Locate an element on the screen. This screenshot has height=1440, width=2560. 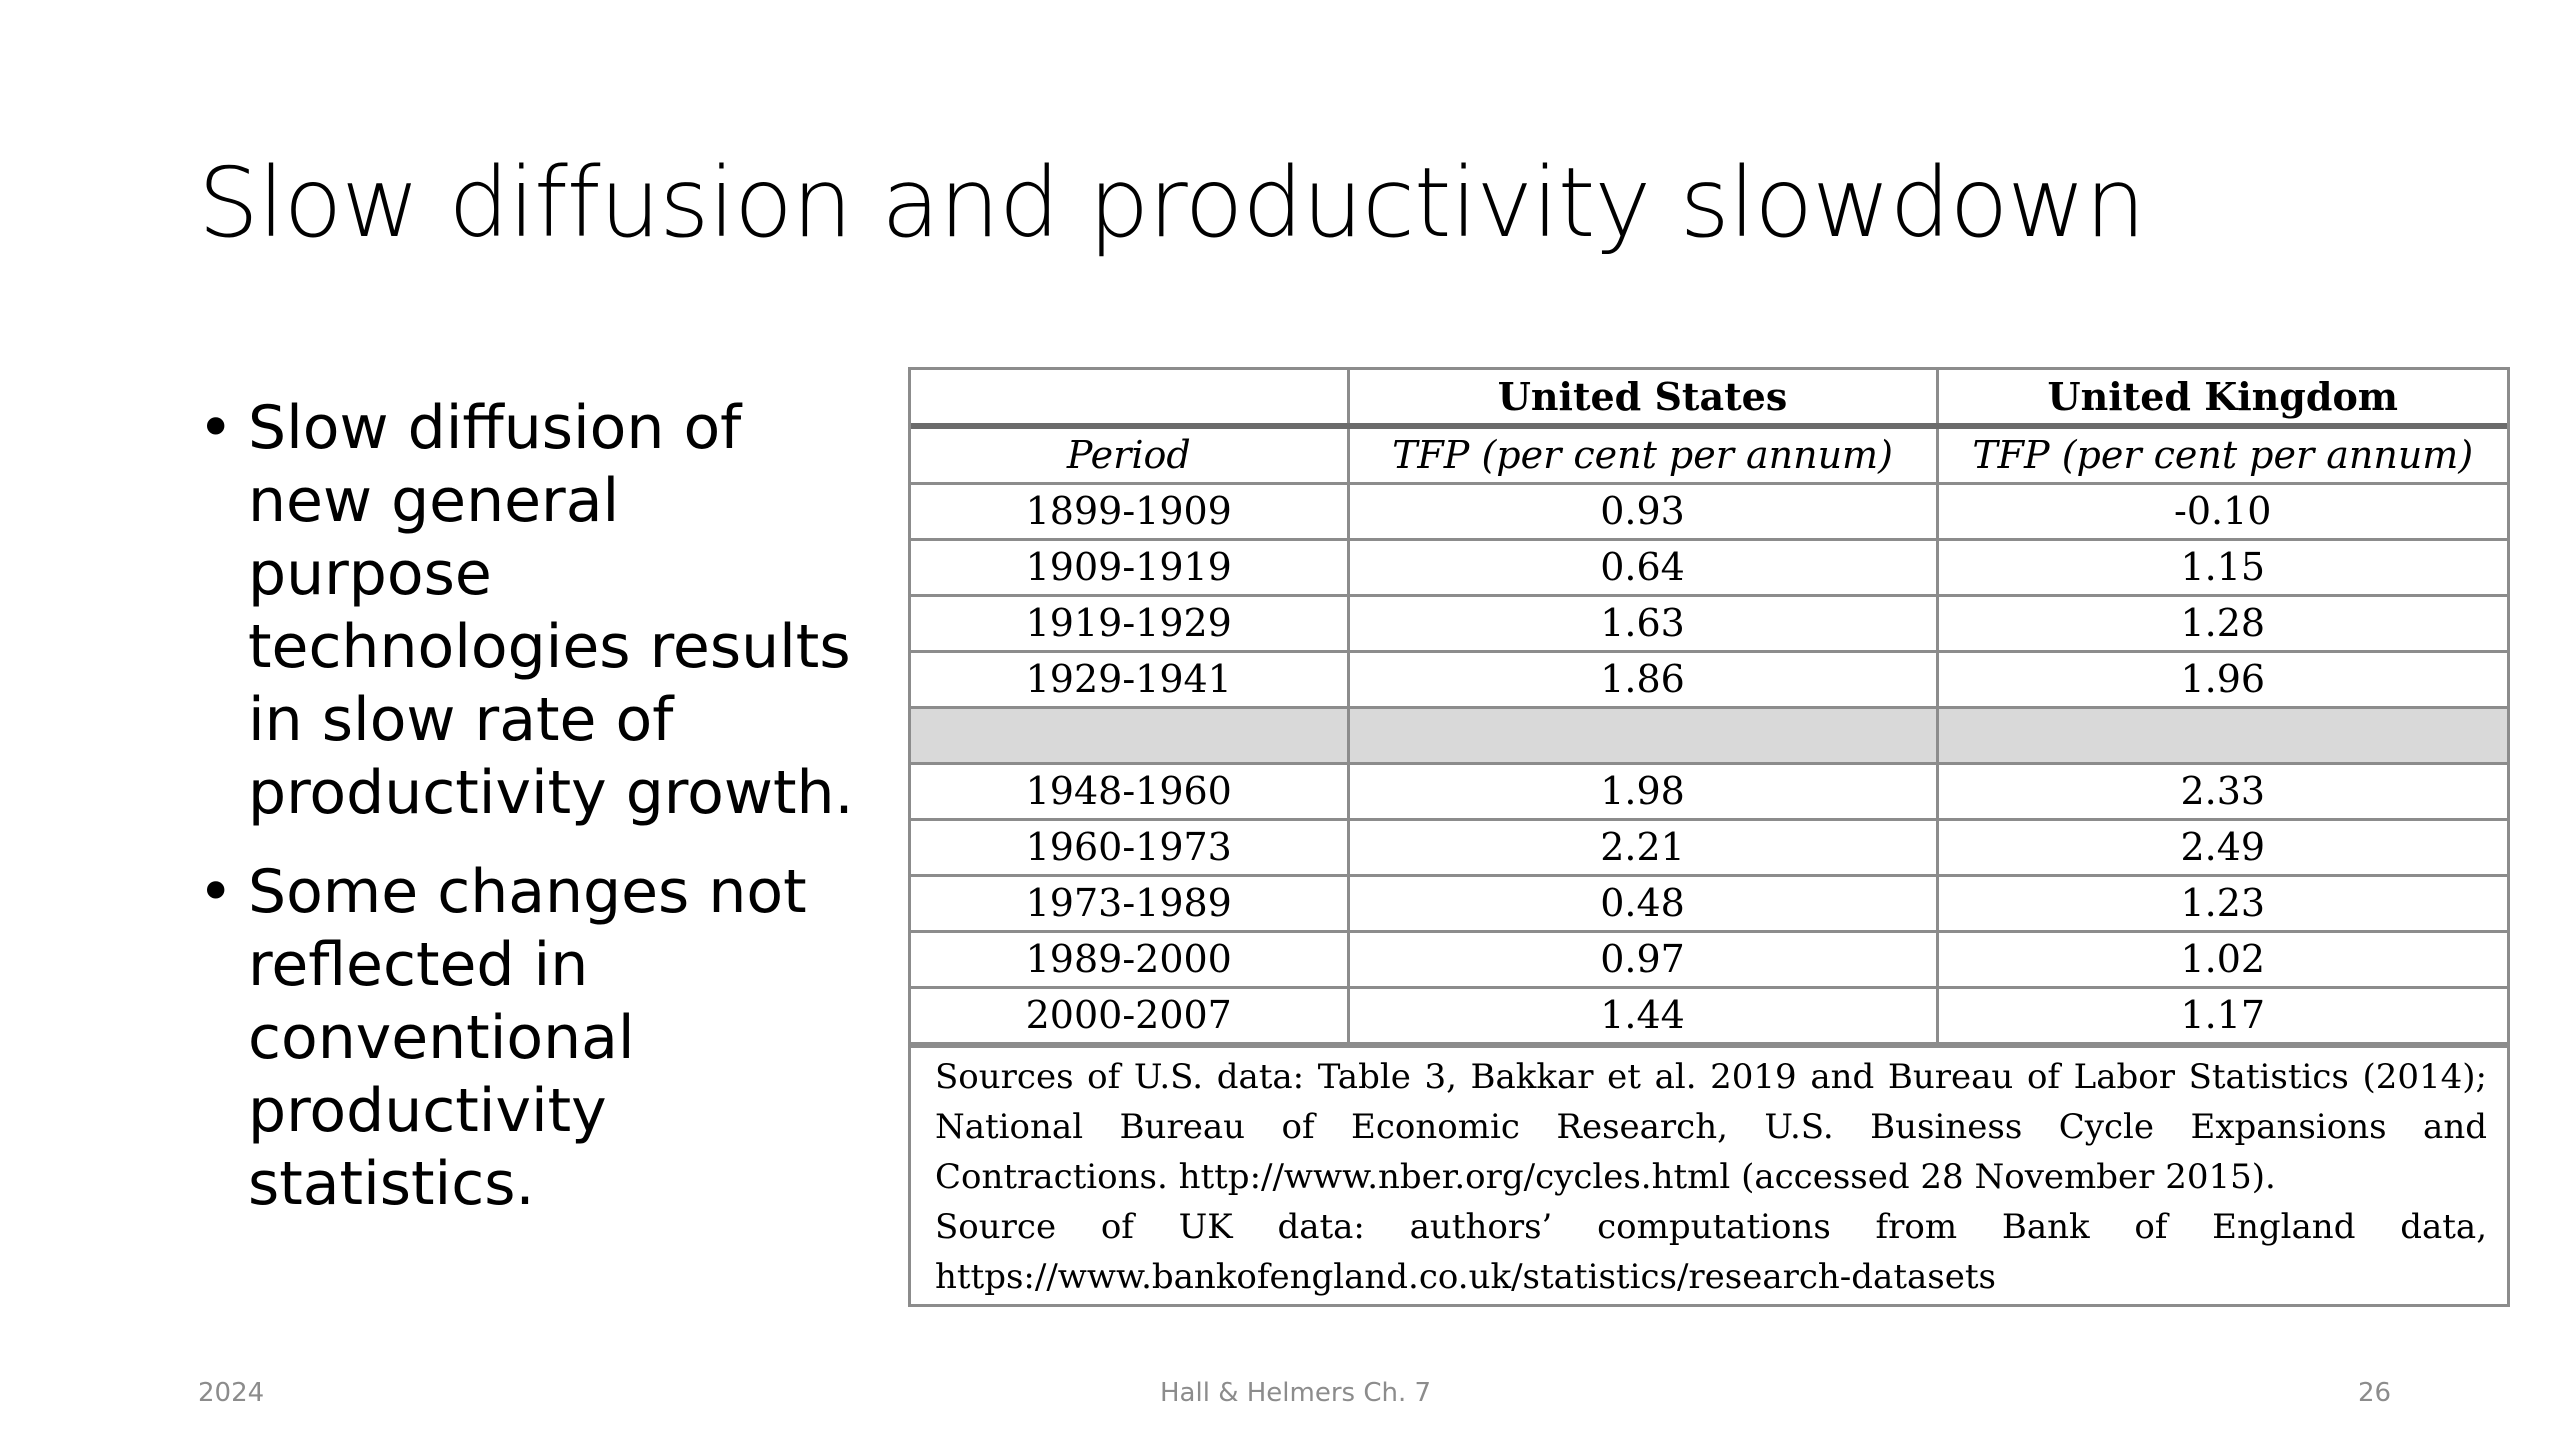
table-row: 1919-1929 1.63 1.28 is located at coordinates (1709, 623).